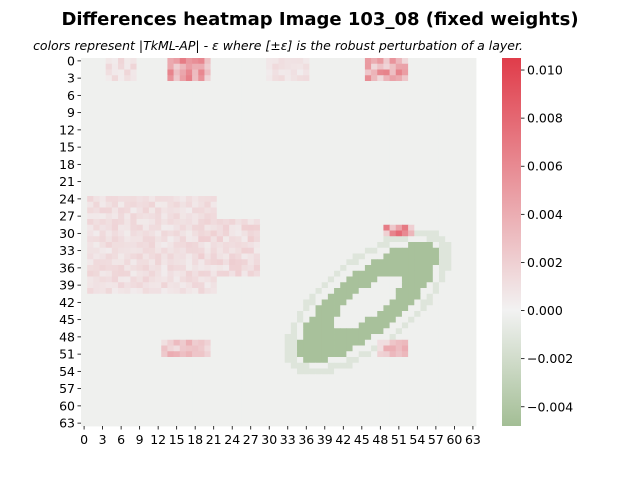 The image size is (640, 480). What do you see at coordinates (417, 439) in the screenshot?
I see `x-tick-label: 54` at bounding box center [417, 439].